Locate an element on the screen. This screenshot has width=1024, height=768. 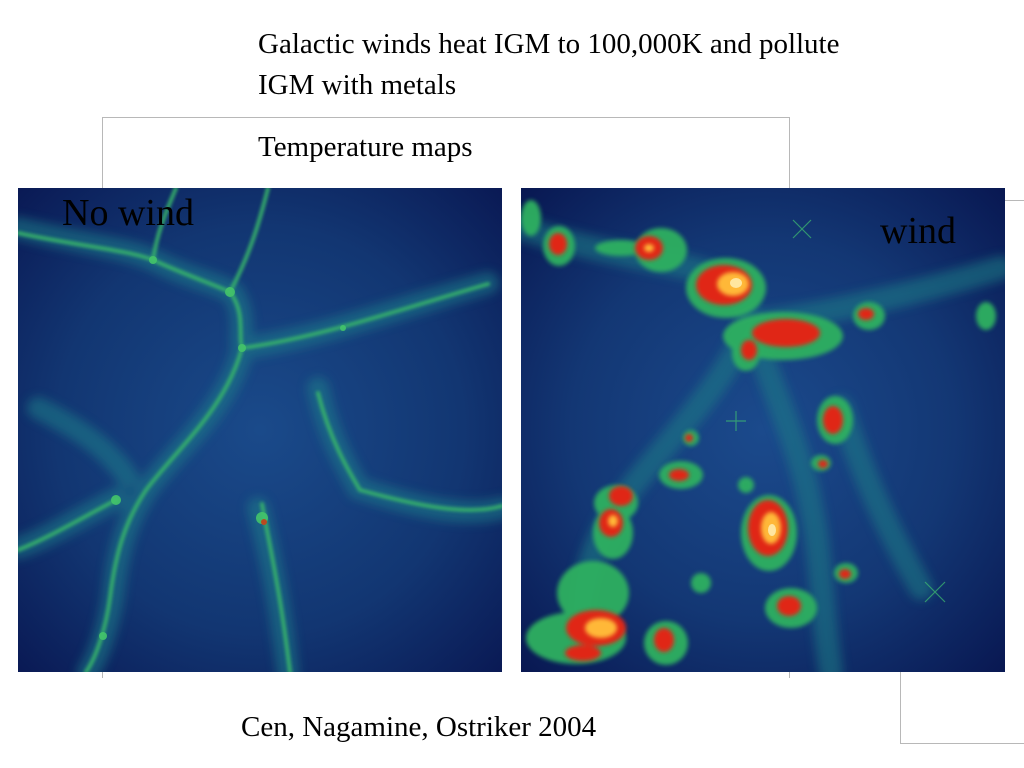
slide-subtitle: Temperature maps is located at coordinates (365, 147).